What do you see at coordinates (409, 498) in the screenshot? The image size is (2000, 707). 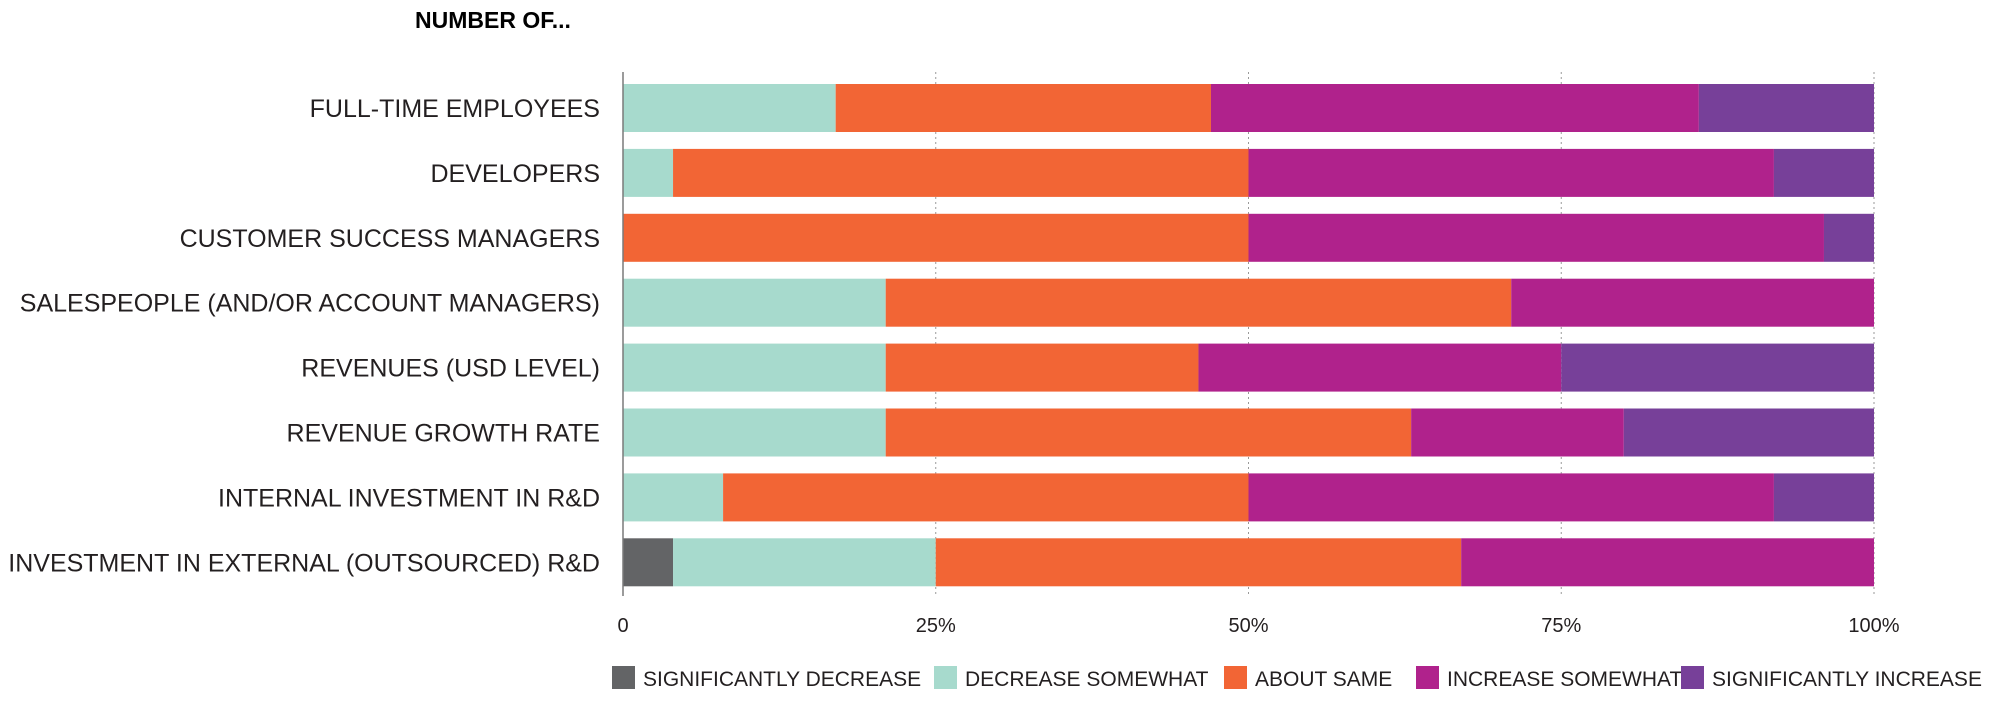 I see `category-label: INTERNAL INVESTMENT IN R&D` at bounding box center [409, 498].